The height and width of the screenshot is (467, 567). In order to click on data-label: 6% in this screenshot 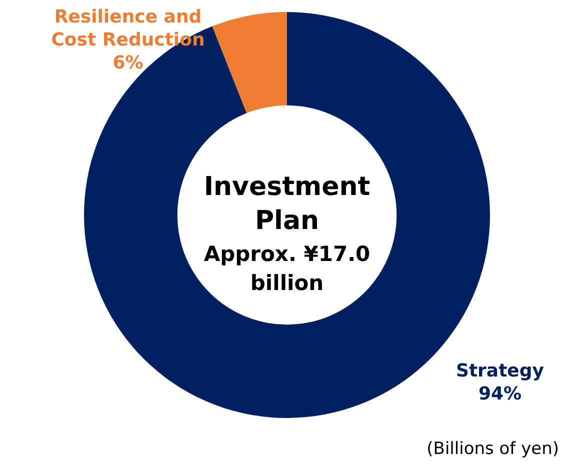, I will do `click(128, 63)`.